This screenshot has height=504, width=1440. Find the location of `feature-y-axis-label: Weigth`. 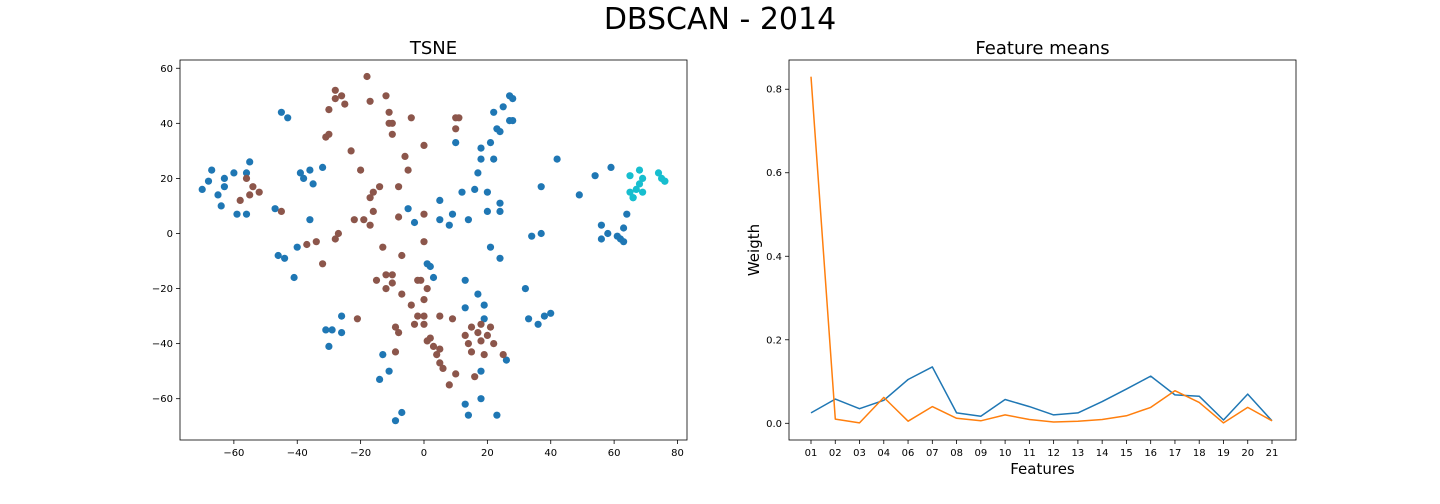

feature-y-axis-label: Weigth is located at coordinates (754, 250).